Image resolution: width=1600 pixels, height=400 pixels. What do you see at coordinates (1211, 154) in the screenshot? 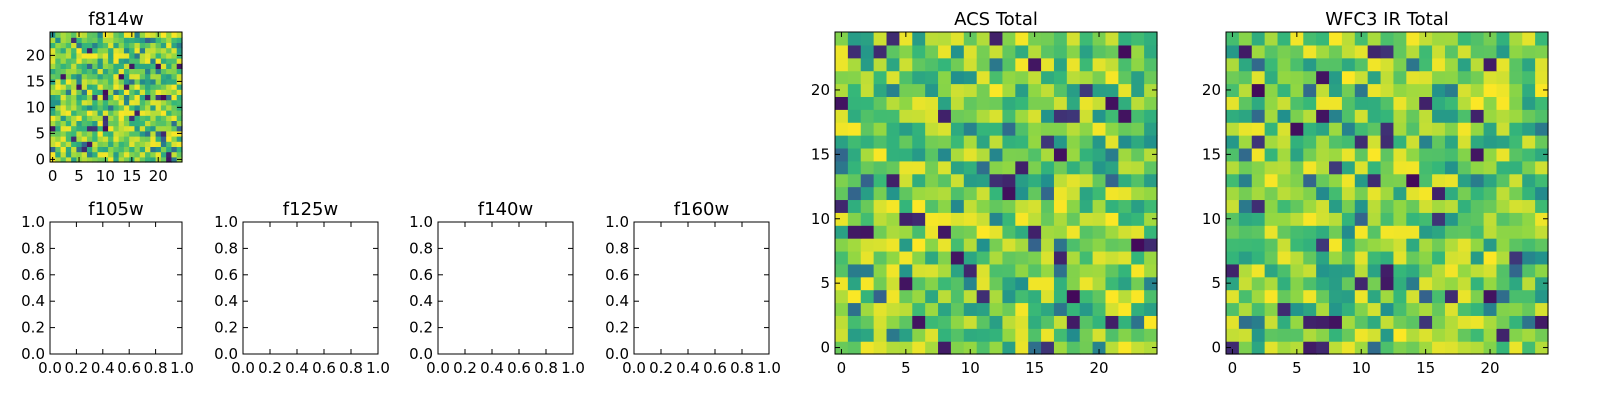
I see `y-tick-label: 15` at bounding box center [1211, 154].